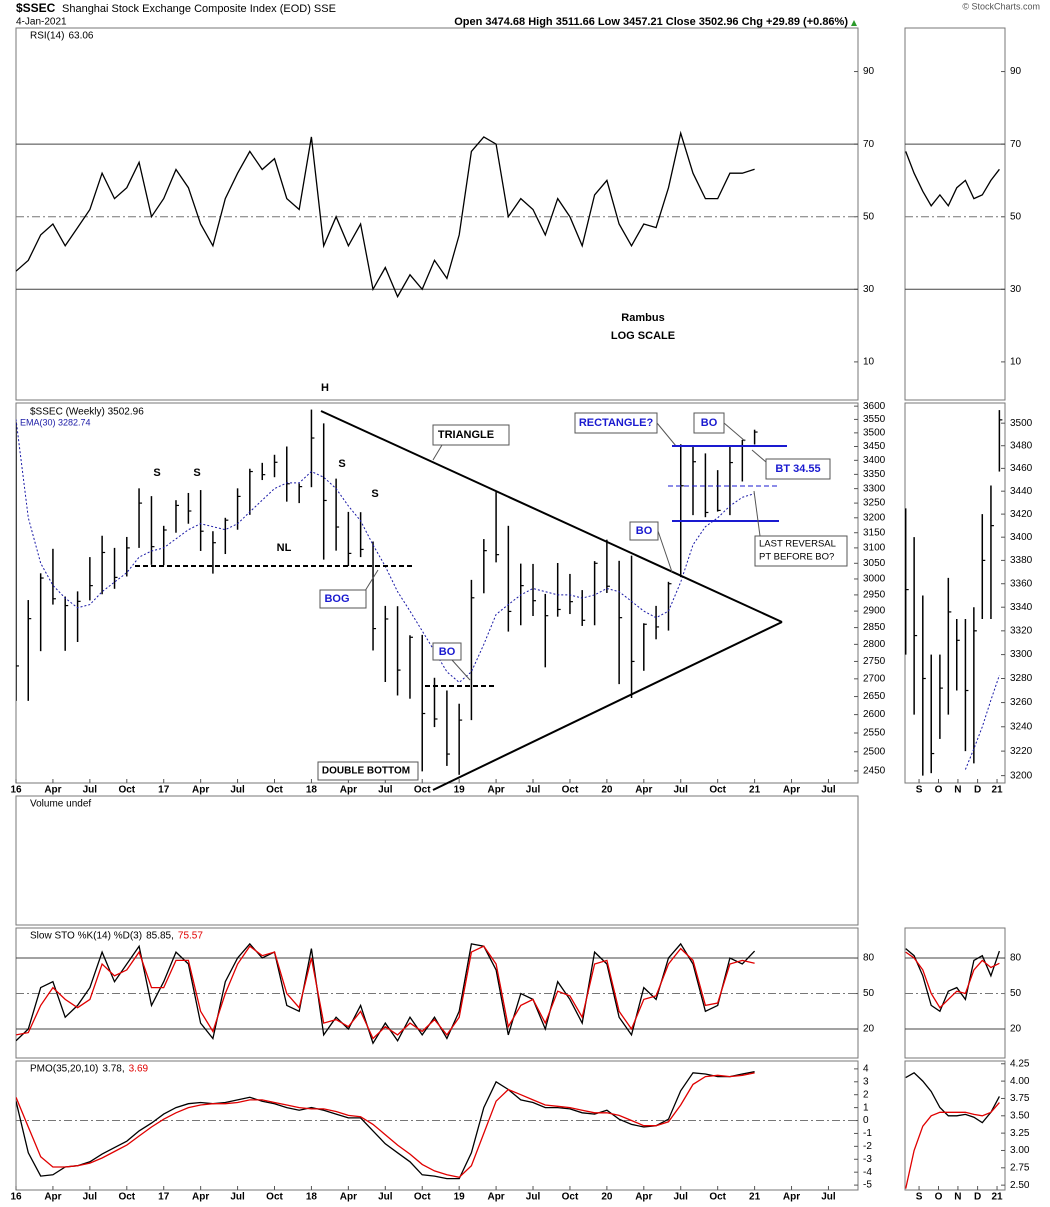 This screenshot has height=1207, width=1050. Describe the element at coordinates (284, 548) in the screenshot. I see `annotation: NL` at that location.